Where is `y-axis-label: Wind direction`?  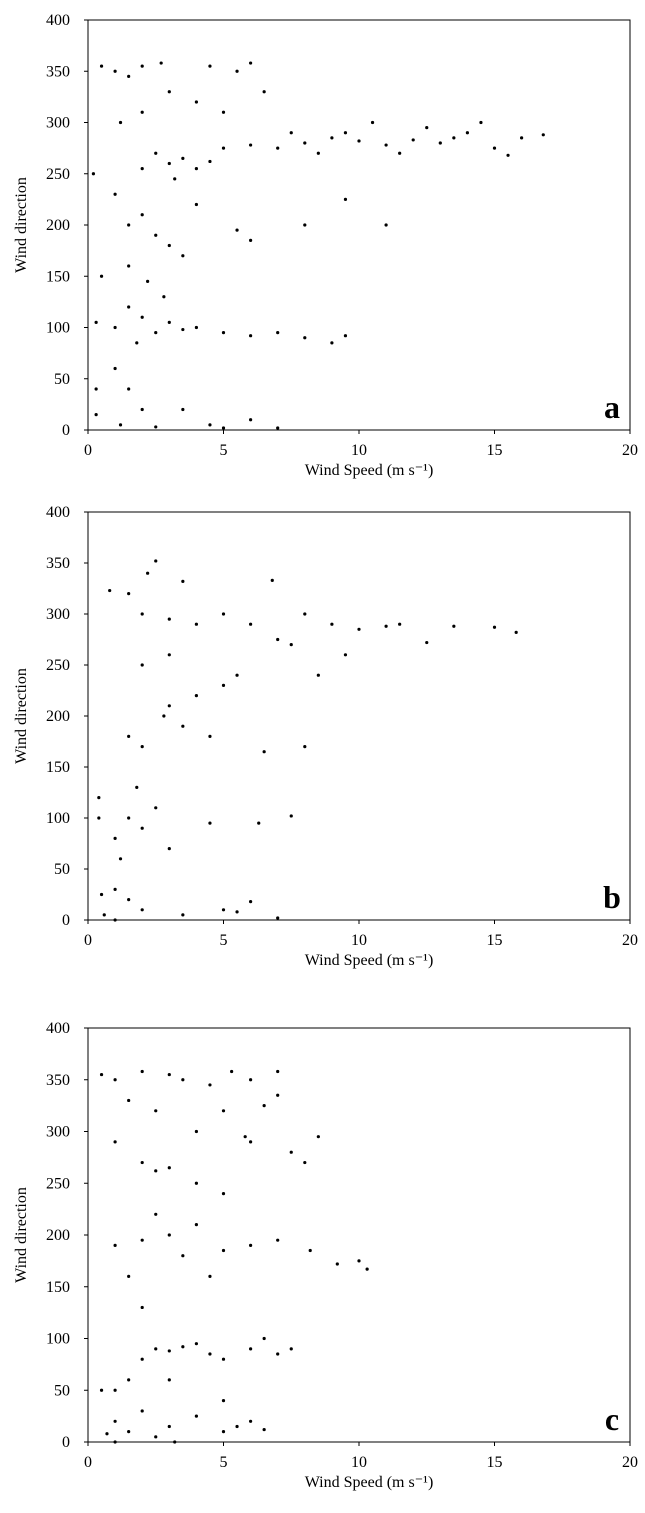
y-axis-label: Wind direction is located at coordinates (21, 225).